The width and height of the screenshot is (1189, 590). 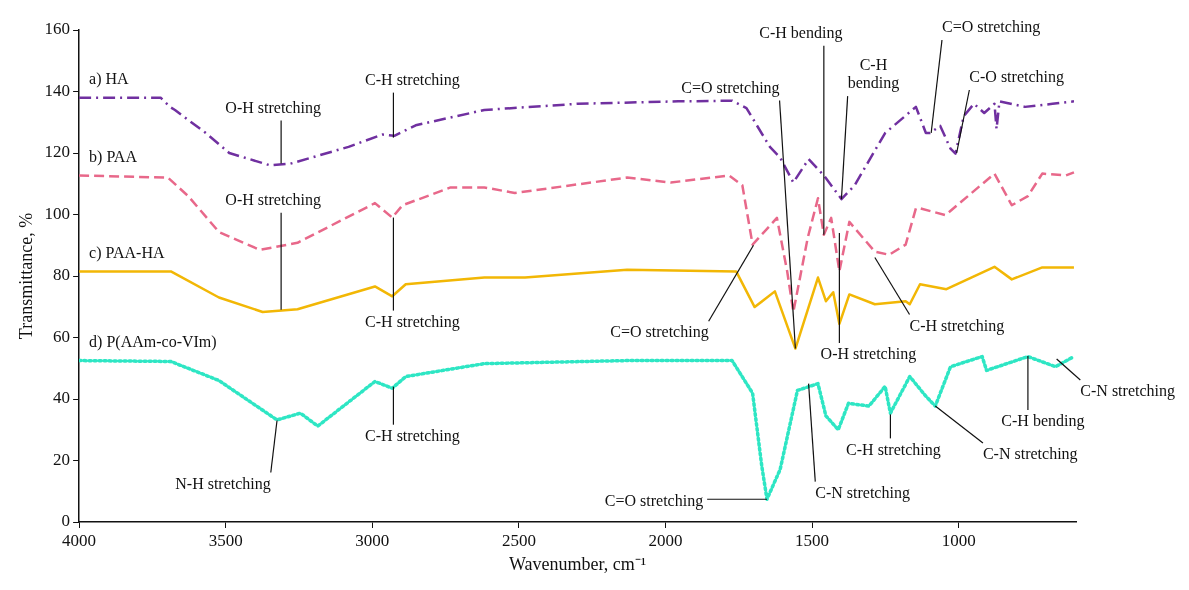 What do you see at coordinates (25, 276) in the screenshot?
I see `y-axis-title: Transmittance, %` at bounding box center [25, 276].